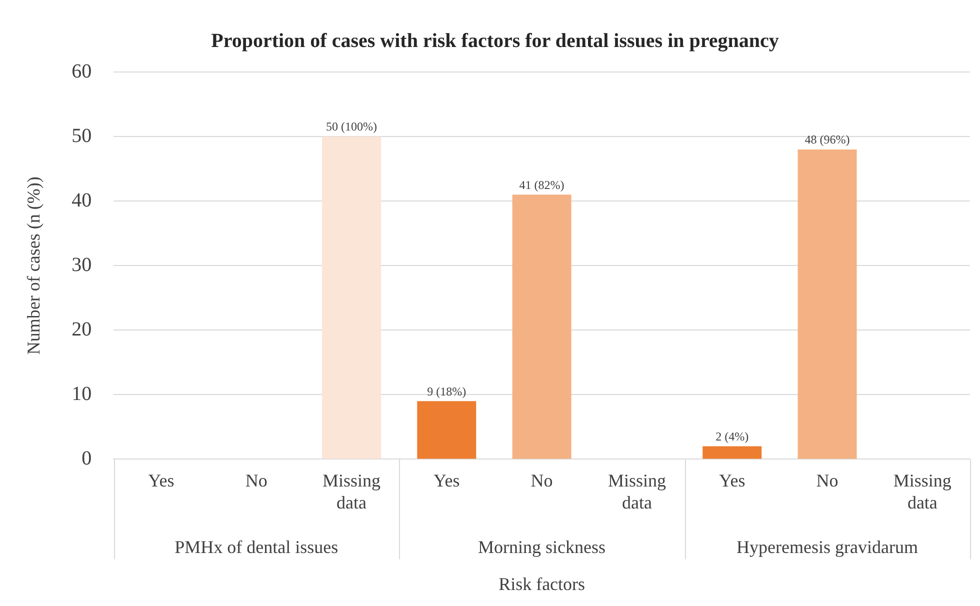 Image resolution: width=980 pixels, height=606 pixels. I want to click on x-axis-title: Risk factors, so click(542, 584).